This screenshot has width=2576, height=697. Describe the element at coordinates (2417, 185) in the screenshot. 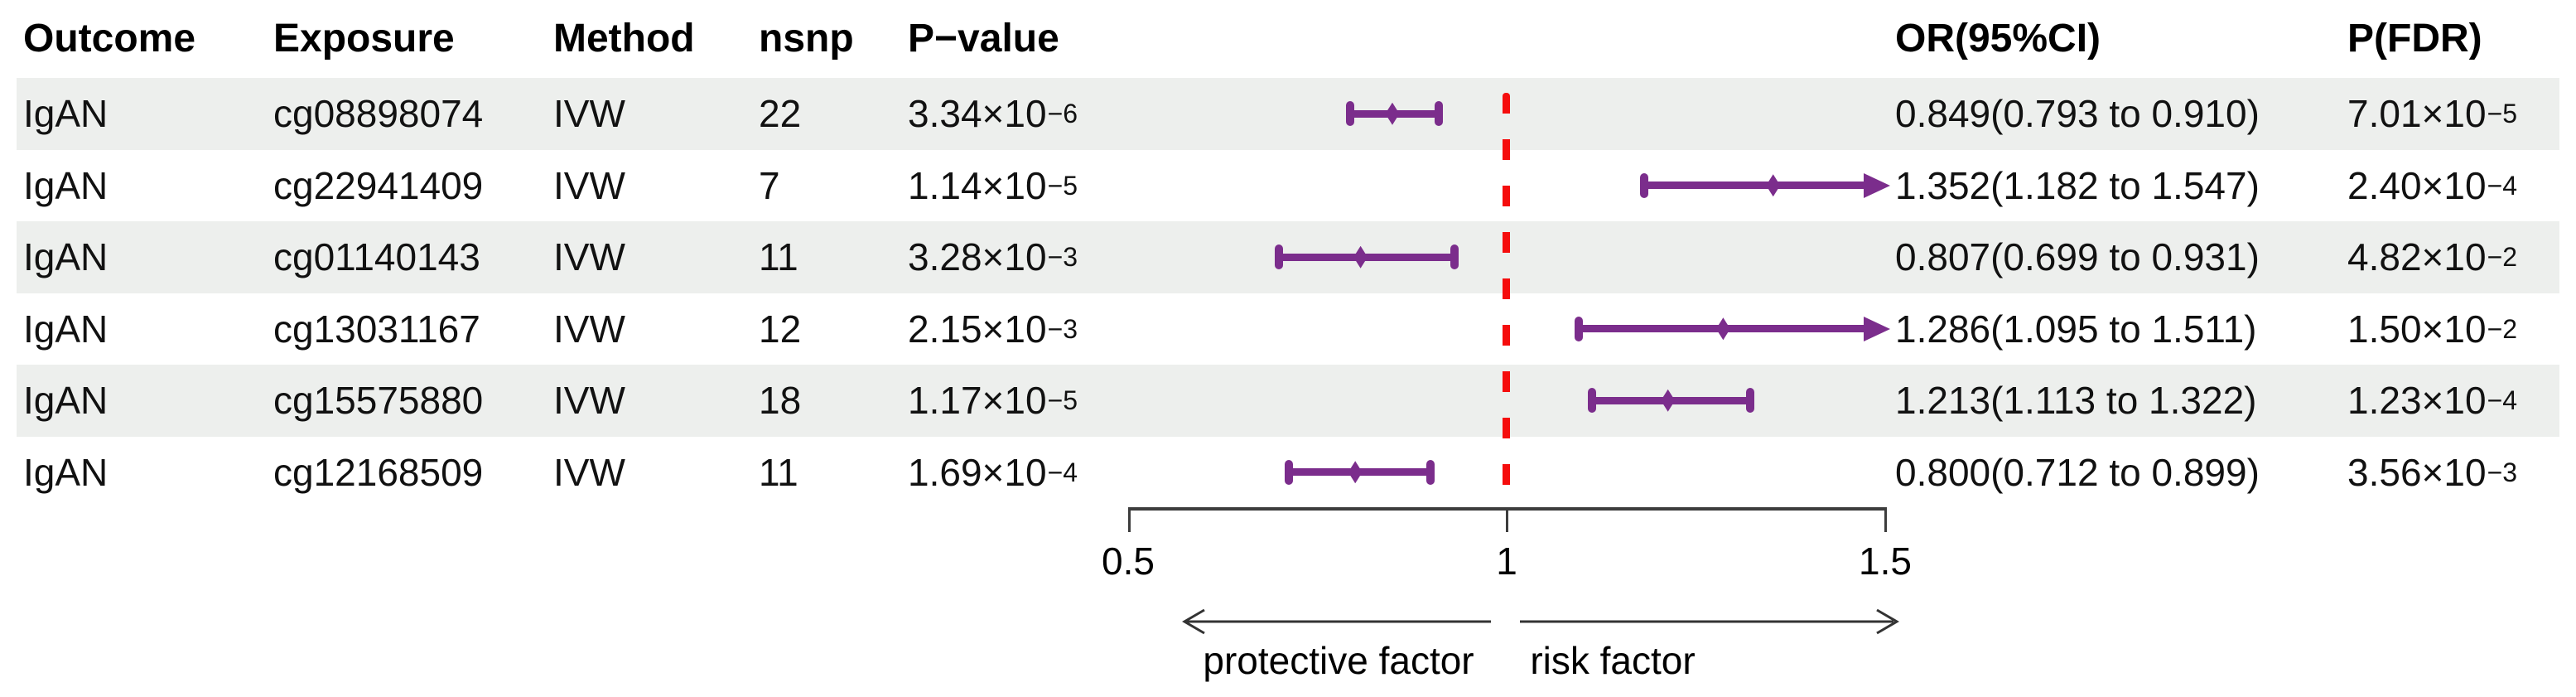

I see `pfdr-base: 2.40×10` at that location.